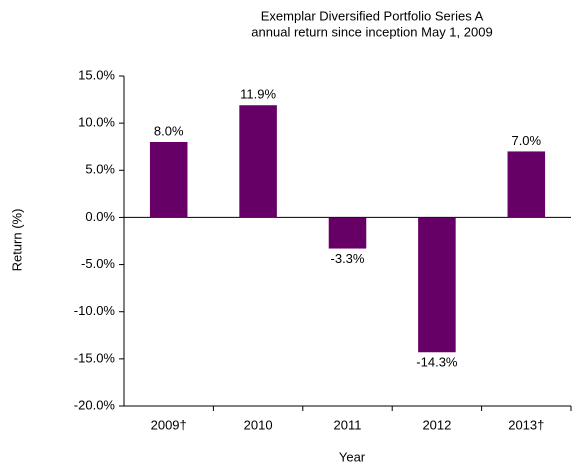 The width and height of the screenshot is (578, 470). I want to click on value-label: -3.3%, so click(348, 258).